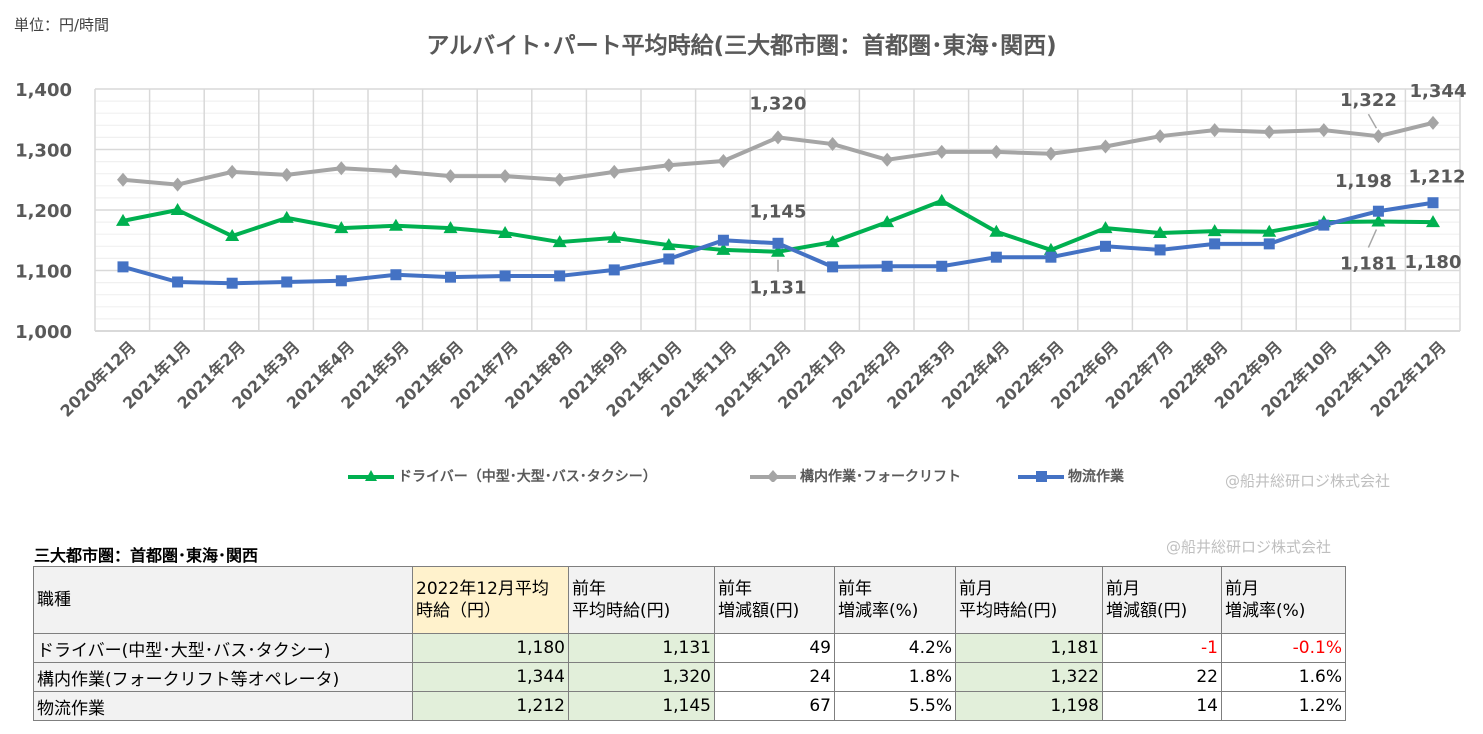 Image resolution: width=1483 pixels, height=734 pixels. Describe the element at coordinates (371, 475) in the screenshot. I see `legend-marker-triangle-icon` at that location.